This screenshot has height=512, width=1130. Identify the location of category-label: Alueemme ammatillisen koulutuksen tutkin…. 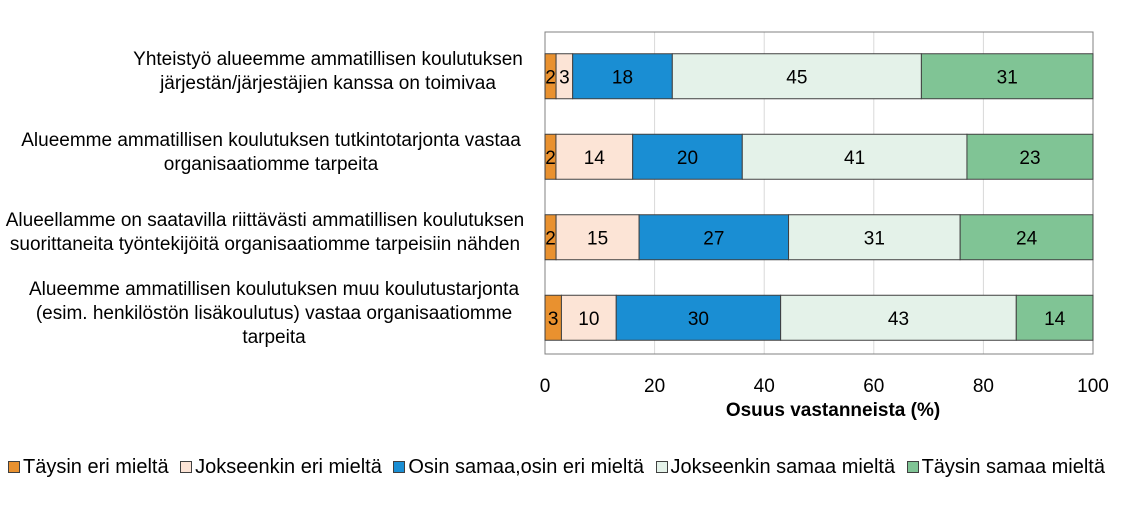
(271, 152).